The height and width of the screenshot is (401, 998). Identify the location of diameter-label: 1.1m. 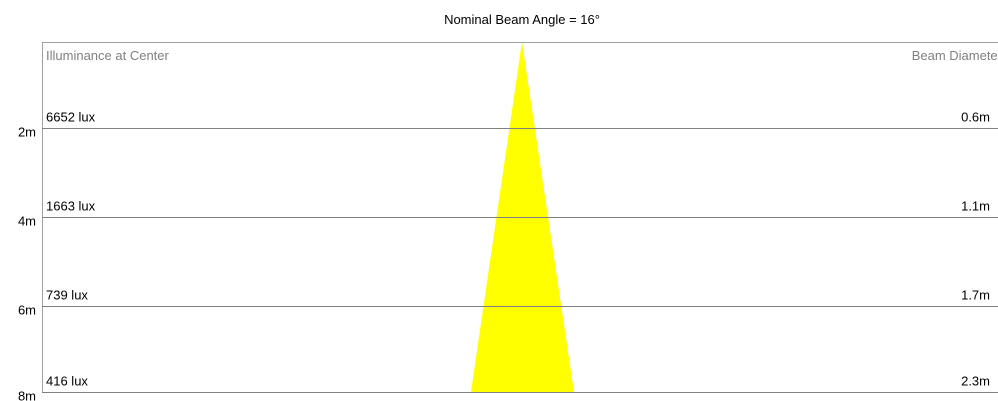
(975, 206).